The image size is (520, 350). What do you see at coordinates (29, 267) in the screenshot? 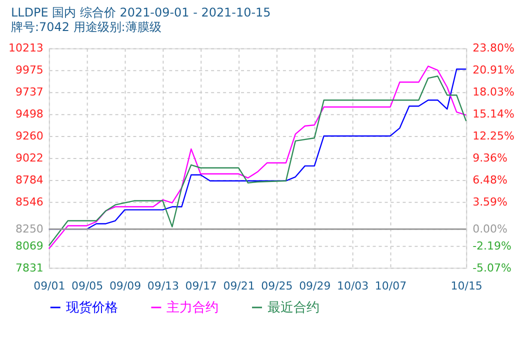
I see `y-tick-label: 7831` at bounding box center [29, 267].